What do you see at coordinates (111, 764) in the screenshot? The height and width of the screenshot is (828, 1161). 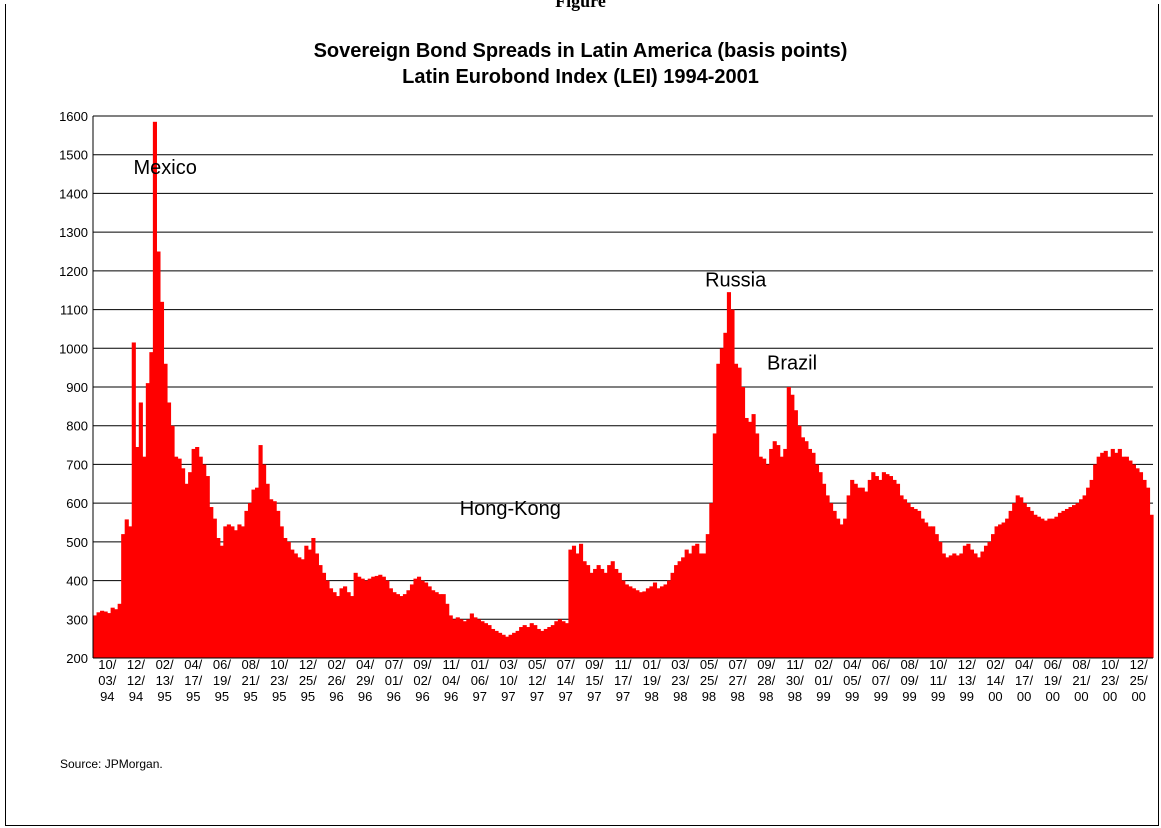 I see `source-note: Source: JPMorgan.` at bounding box center [111, 764].